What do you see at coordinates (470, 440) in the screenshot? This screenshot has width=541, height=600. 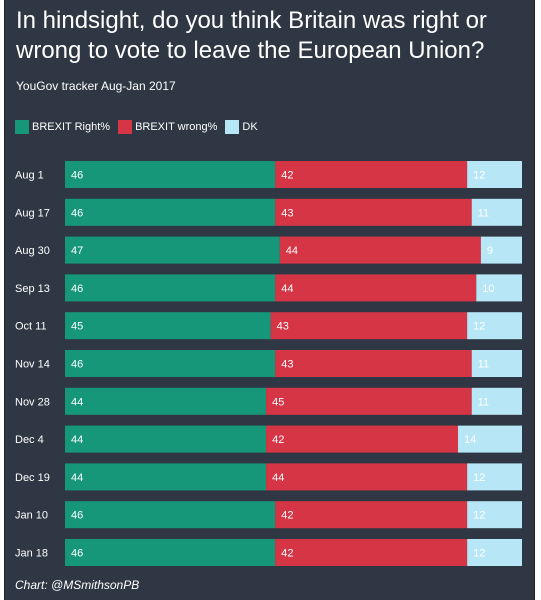 I see `data-label-dk: 14` at bounding box center [470, 440].